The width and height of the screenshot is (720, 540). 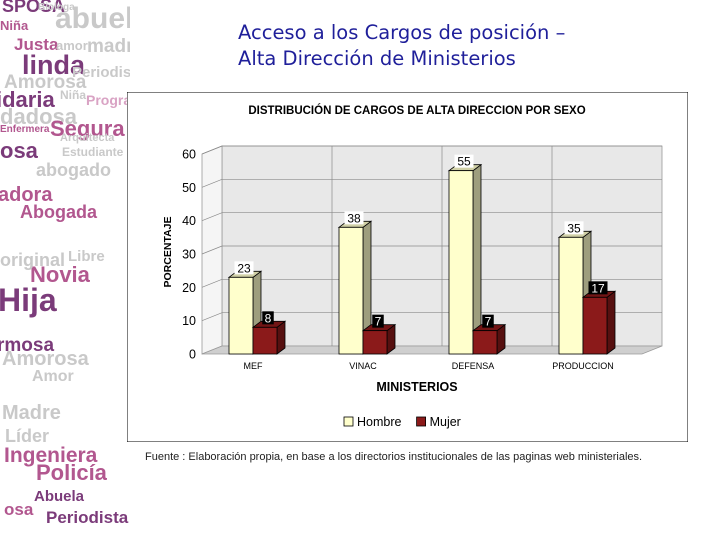 What do you see at coordinates (108, 100) in the screenshot?
I see `collage-word: Programa` at bounding box center [108, 100].